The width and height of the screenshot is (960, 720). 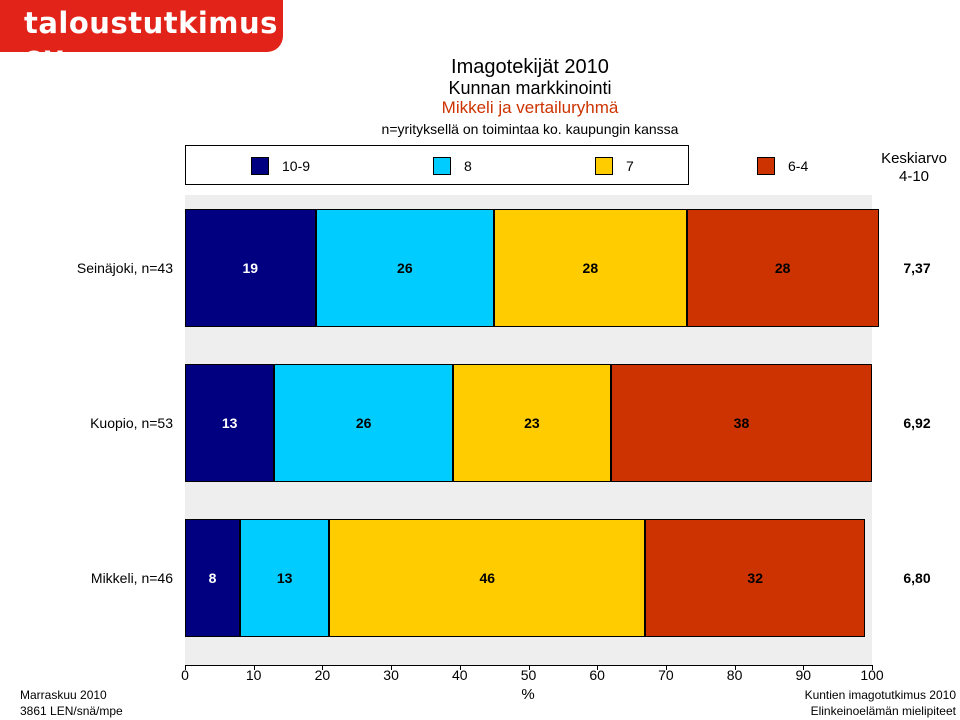 I want to click on legend-label-3: 7, so click(x=630, y=166).